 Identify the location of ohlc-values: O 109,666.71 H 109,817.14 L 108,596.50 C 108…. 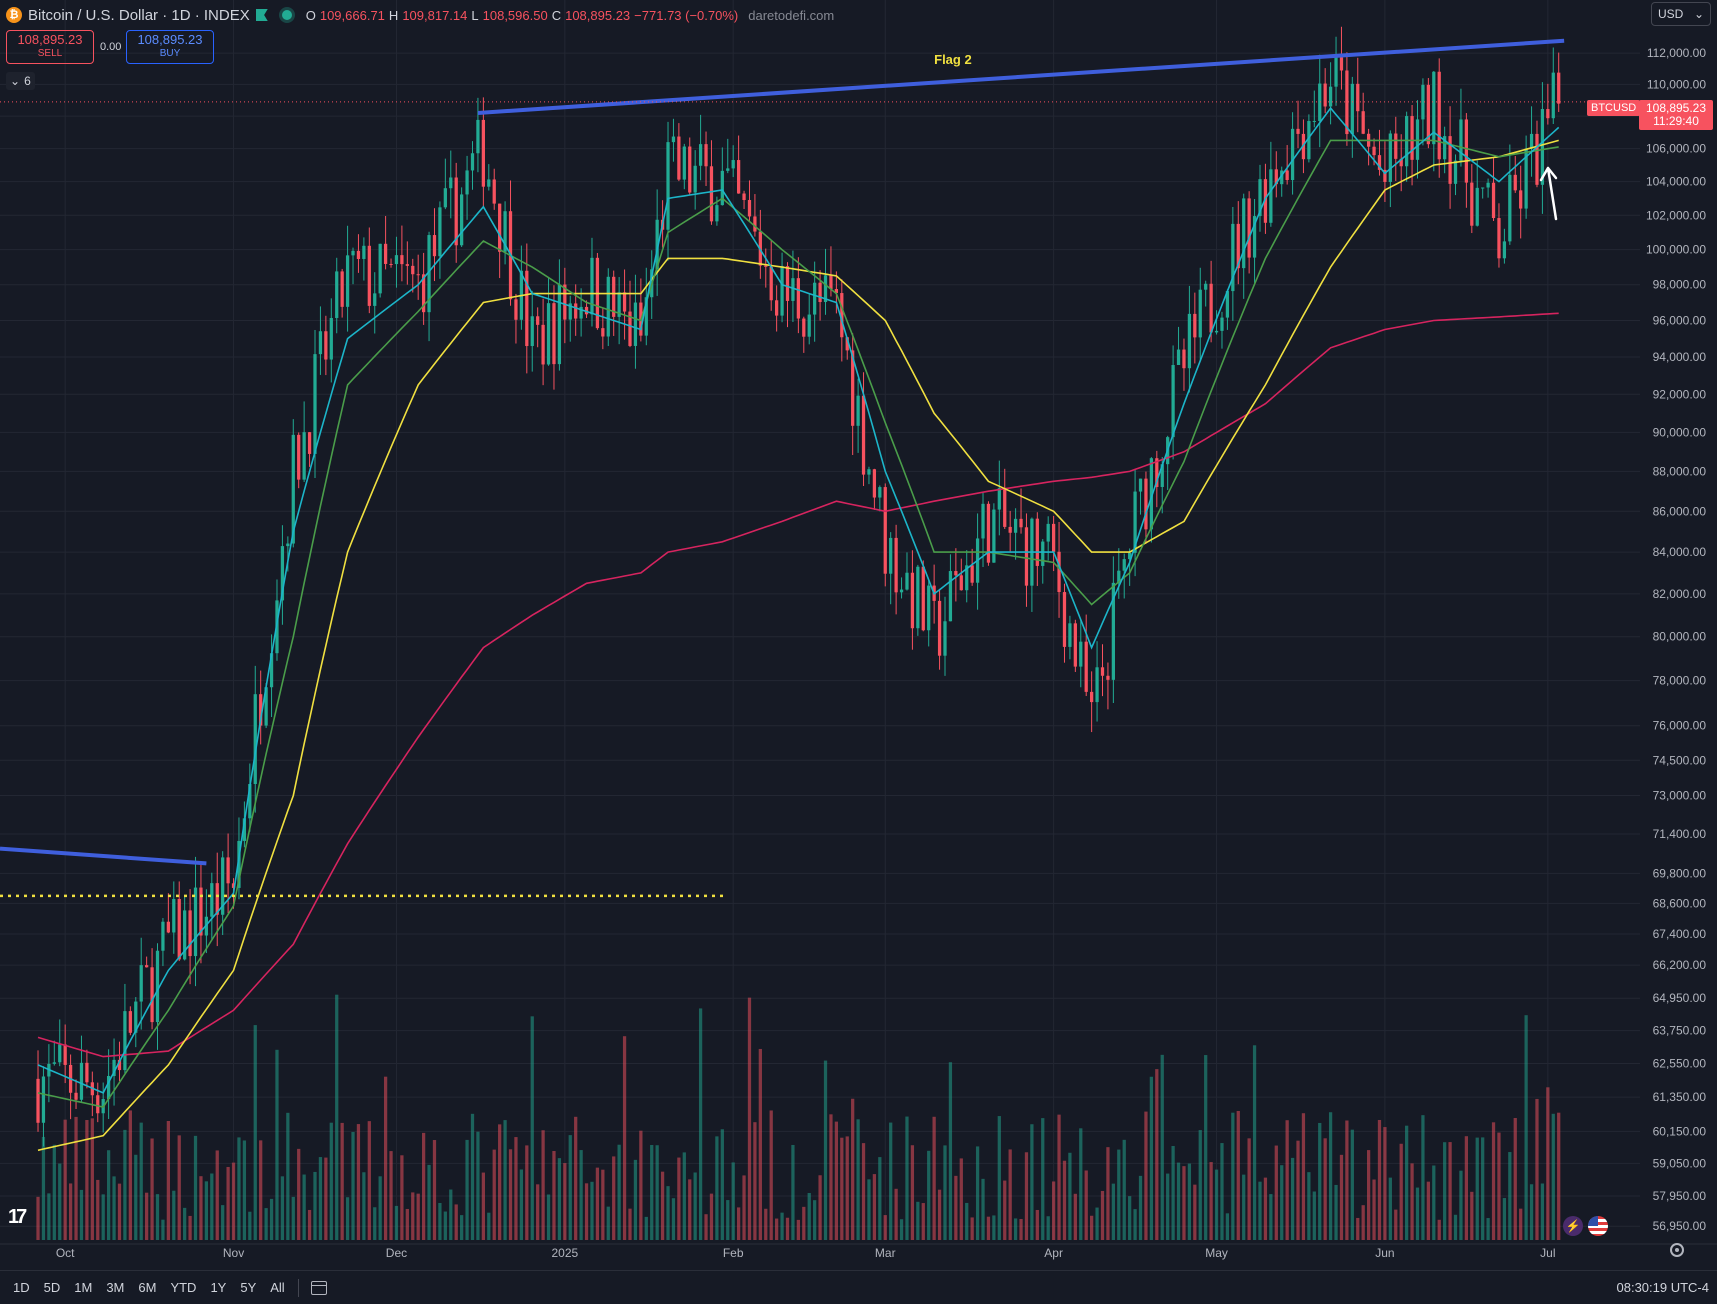
(570, 15).